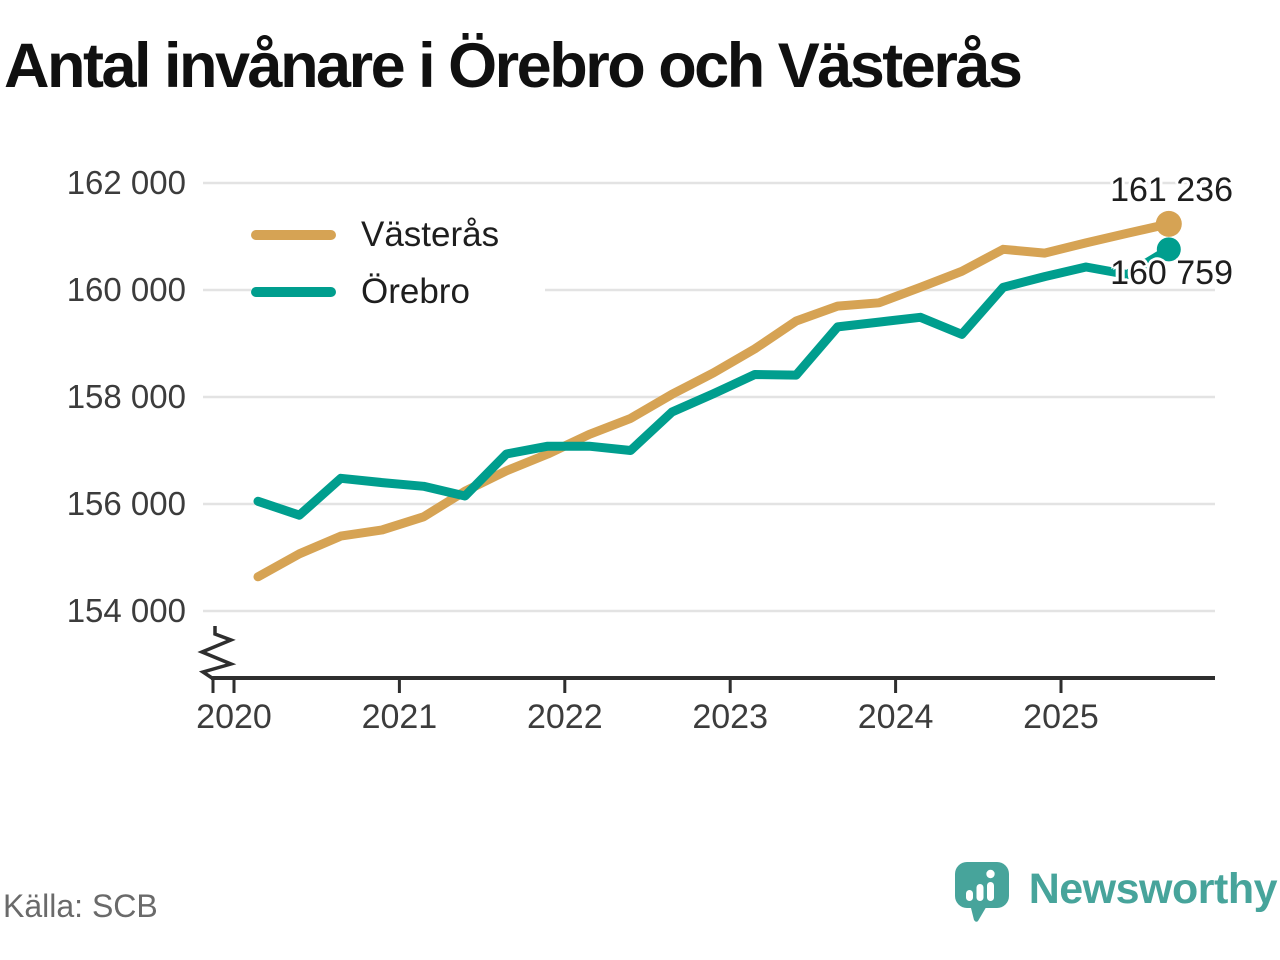  I want to click on x-axis-label: 2020, so click(234, 717).